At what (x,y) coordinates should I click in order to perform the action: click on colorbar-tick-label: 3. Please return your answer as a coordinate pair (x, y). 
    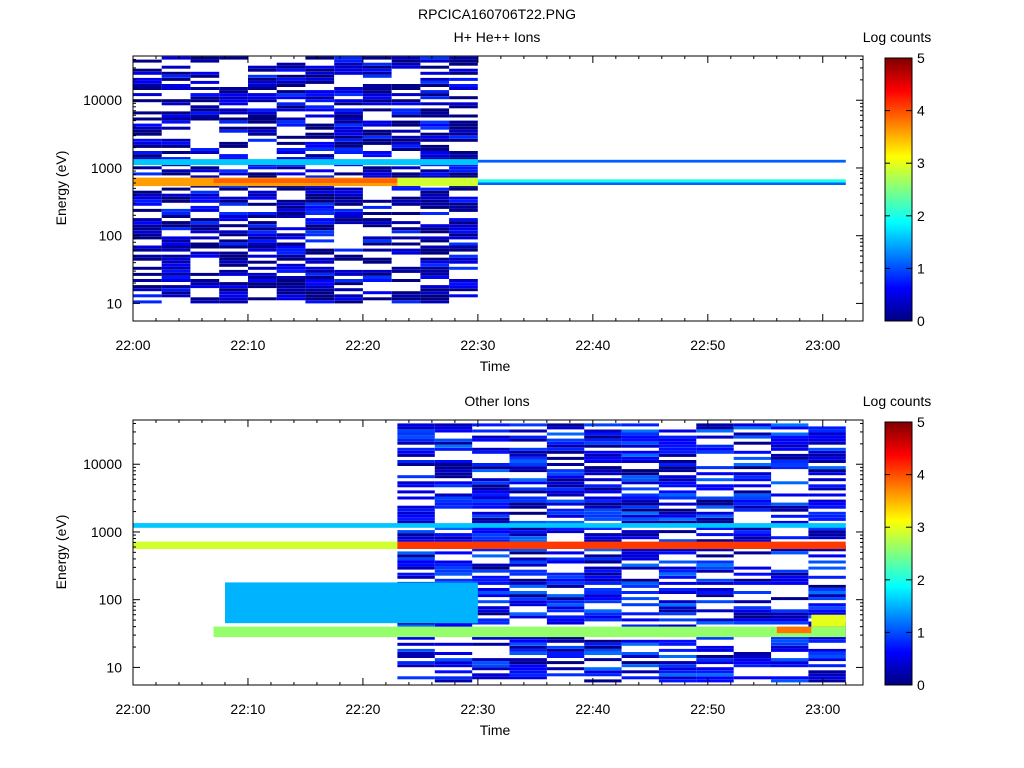
    Looking at the image, I should click on (921, 527).